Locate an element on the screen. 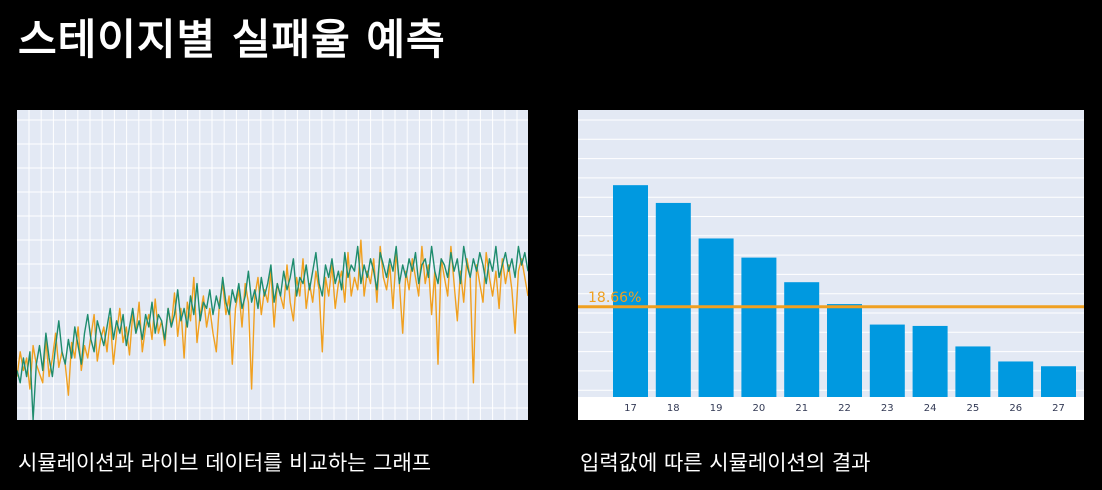  page-title: 스테이지별 실패율 예측 is located at coordinates (232, 39).